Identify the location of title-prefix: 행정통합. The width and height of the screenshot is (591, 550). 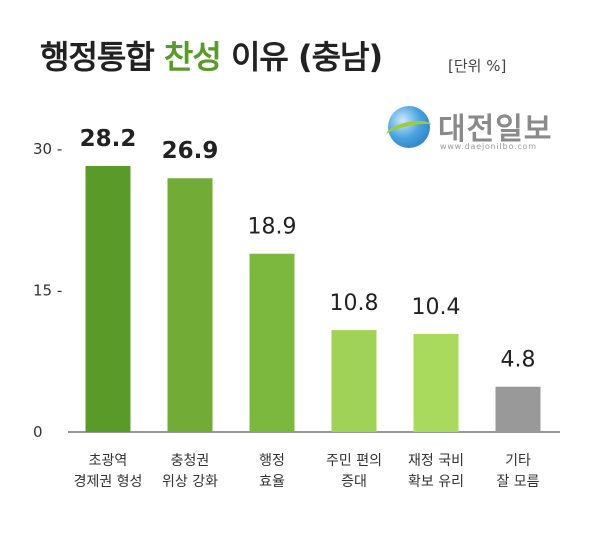
(102, 57).